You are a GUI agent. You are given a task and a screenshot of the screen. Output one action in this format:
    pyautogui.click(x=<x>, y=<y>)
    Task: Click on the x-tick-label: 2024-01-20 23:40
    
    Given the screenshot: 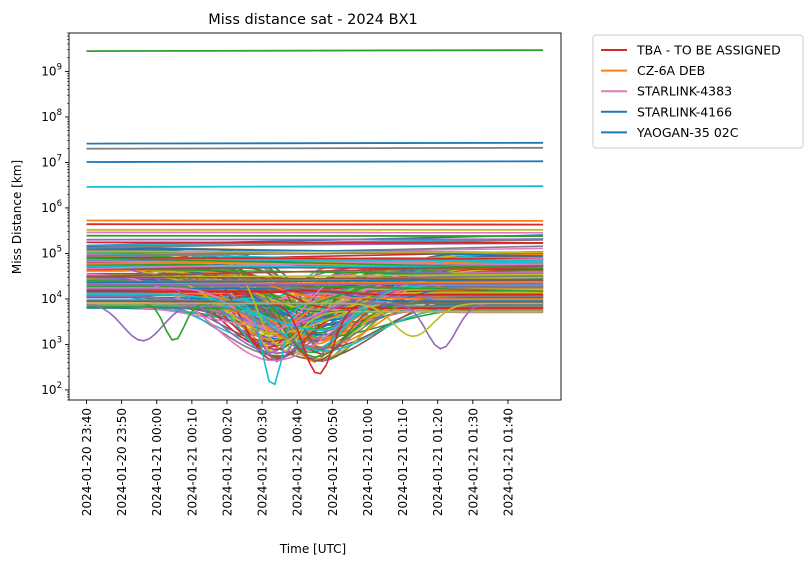 What is the action you would take?
    pyautogui.click(x=87, y=462)
    